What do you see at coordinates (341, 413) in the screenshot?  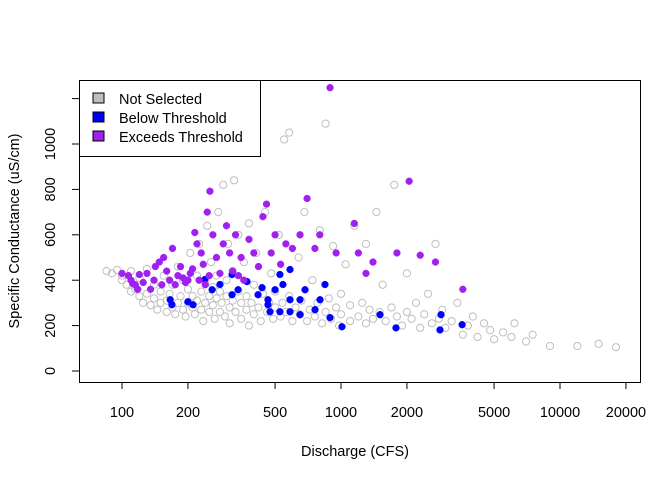 I see `x-tick-label: 1000` at bounding box center [341, 413].